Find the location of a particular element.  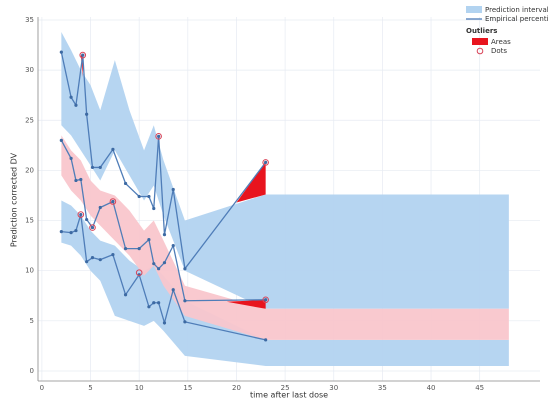

legend-label: Prediction interval is located at coordinates (516, 10).